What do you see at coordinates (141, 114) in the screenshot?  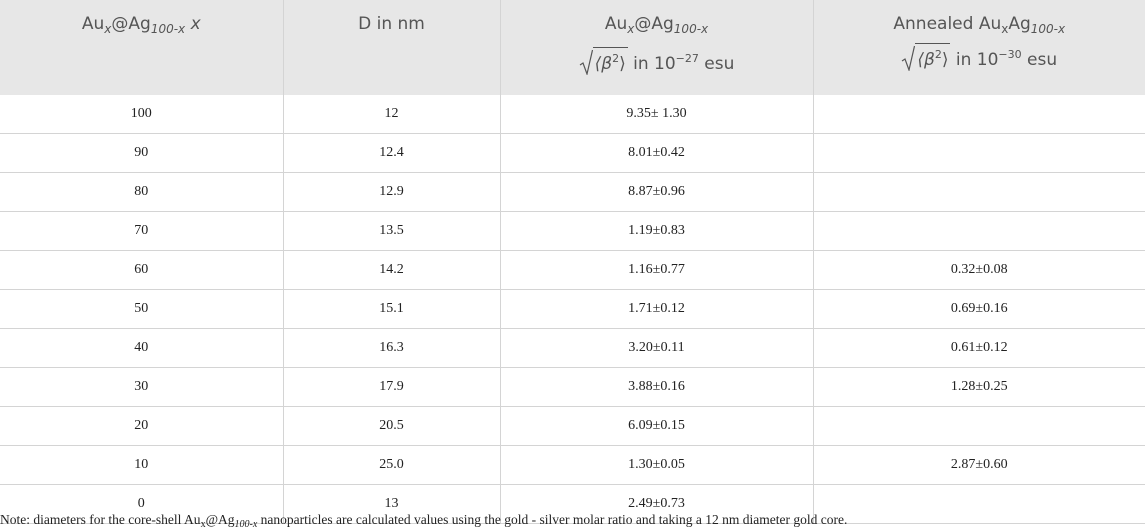 I see `table-cell: 100` at bounding box center [141, 114].